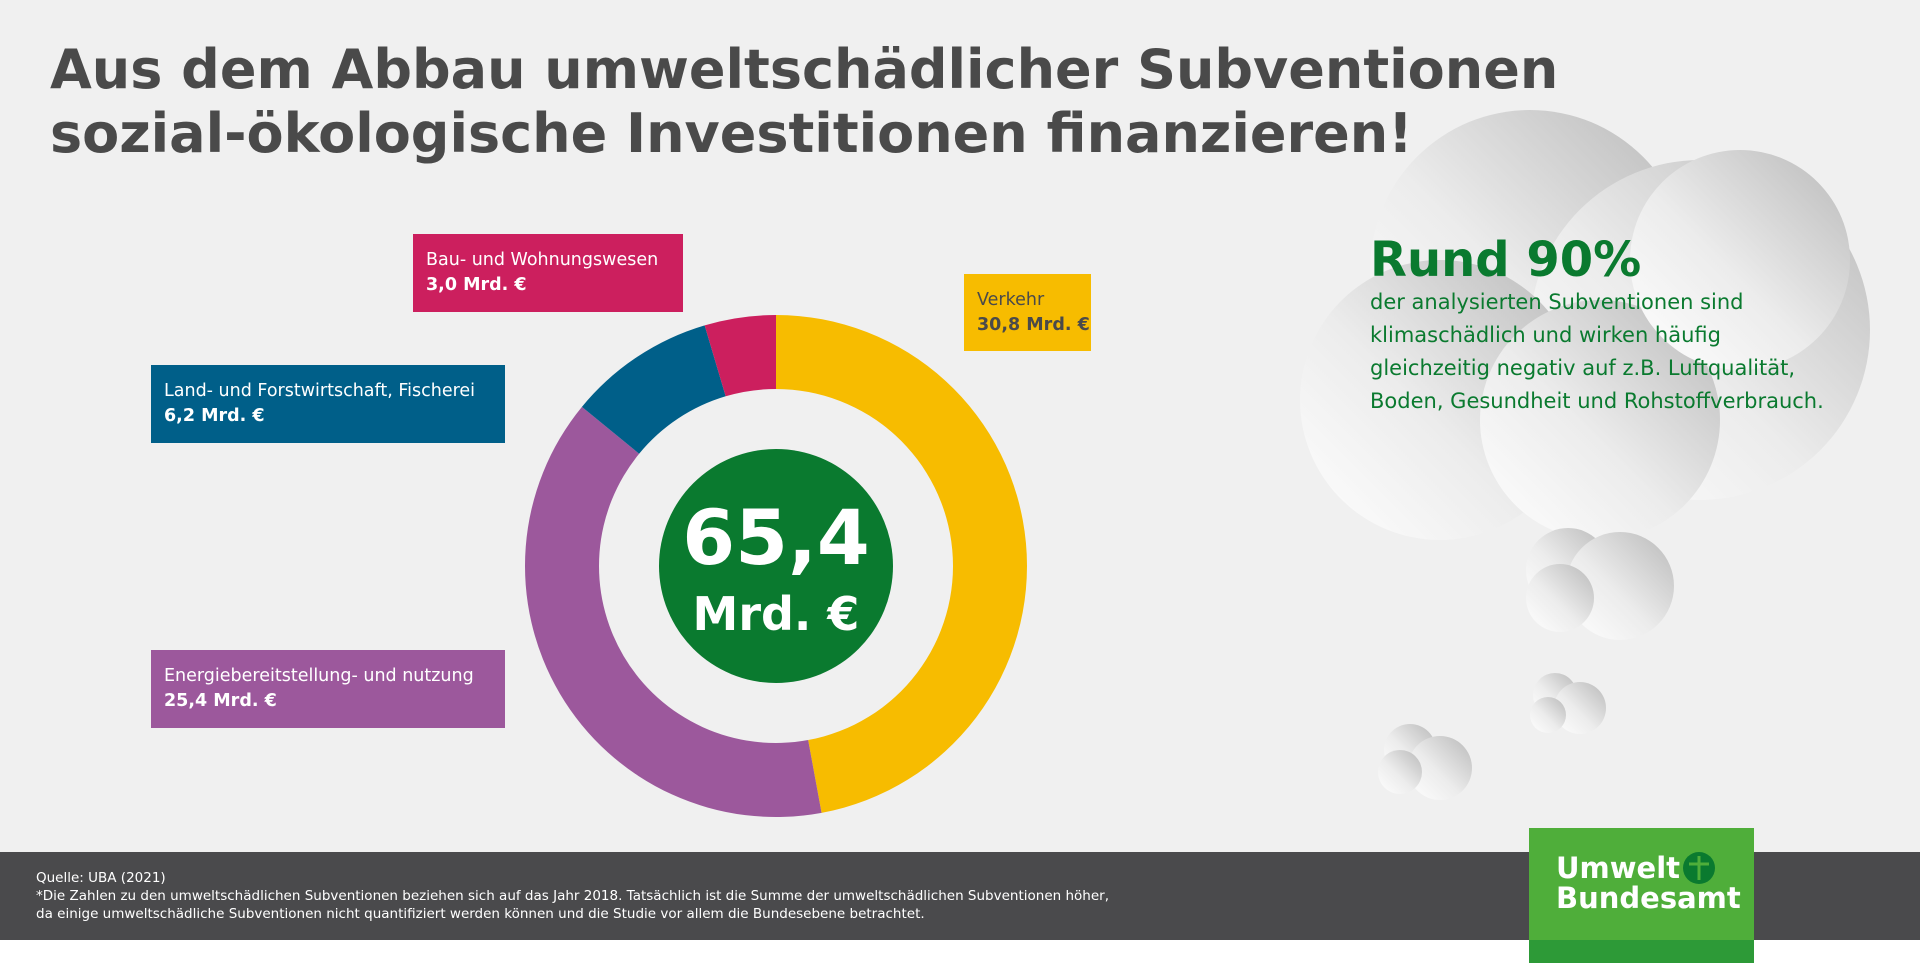 The width and height of the screenshot is (1920, 963). Describe the element at coordinates (1618, 868) in the screenshot. I see `logo-text: Umwelt` at that location.